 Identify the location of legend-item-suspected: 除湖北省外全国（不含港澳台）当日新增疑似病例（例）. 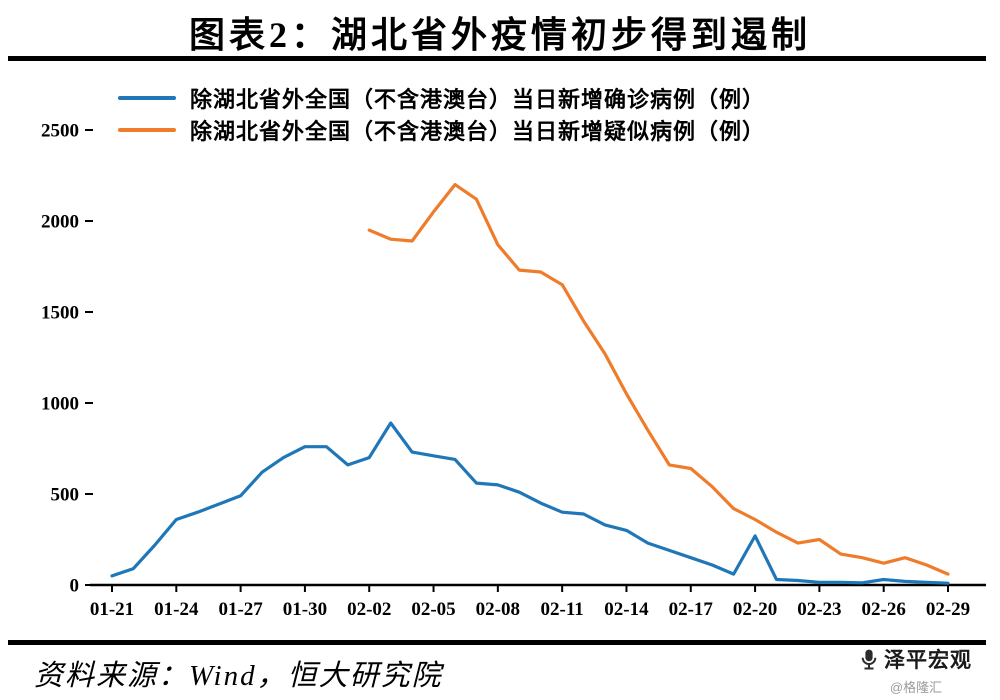
(441, 130).